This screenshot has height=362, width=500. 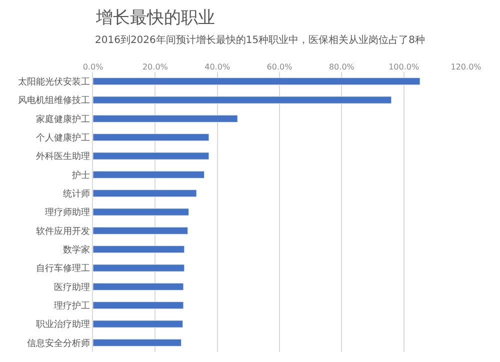 I want to click on y-tick-label: 理疗师助理, so click(x=67, y=212).